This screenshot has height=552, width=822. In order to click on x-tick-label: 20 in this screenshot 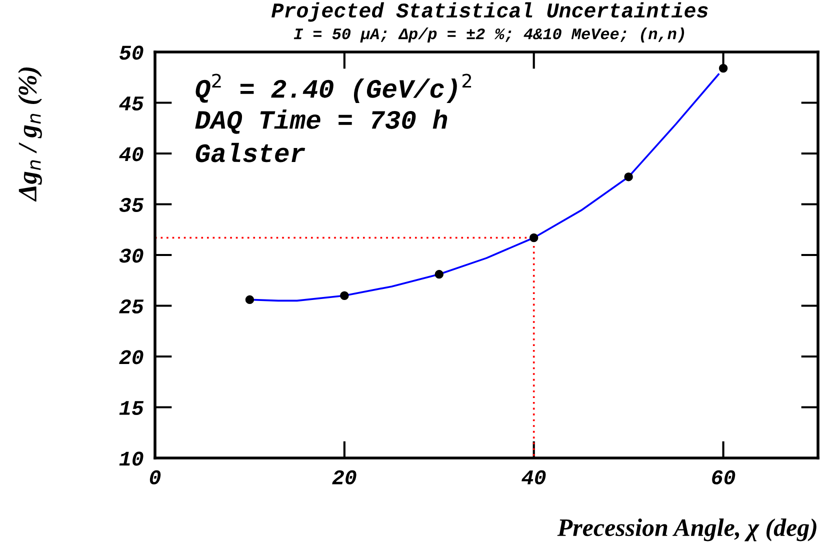, I will do `click(344, 477)`.